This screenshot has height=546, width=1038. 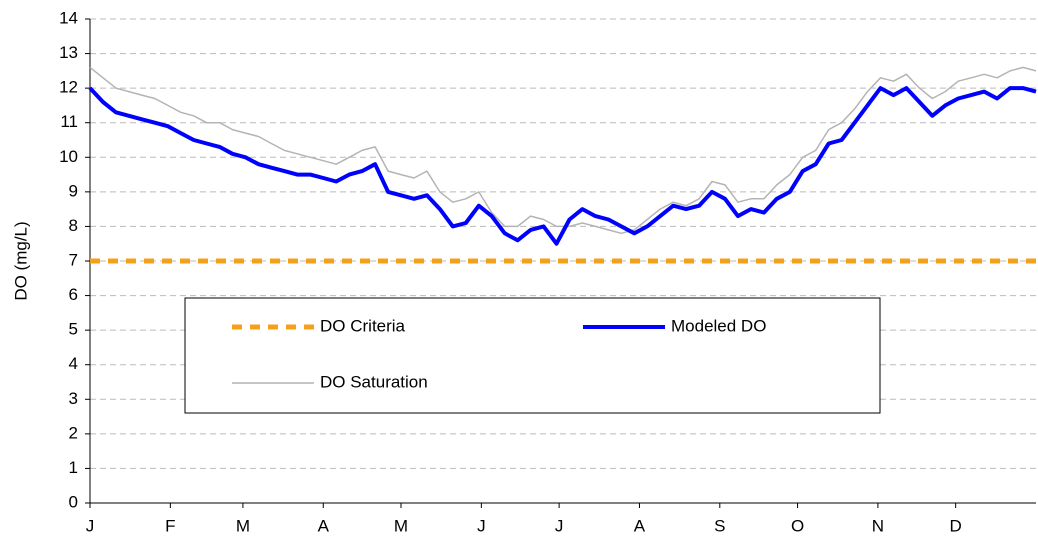 What do you see at coordinates (73, 363) in the screenshot?
I see `y-tick-label: 4` at bounding box center [73, 363].